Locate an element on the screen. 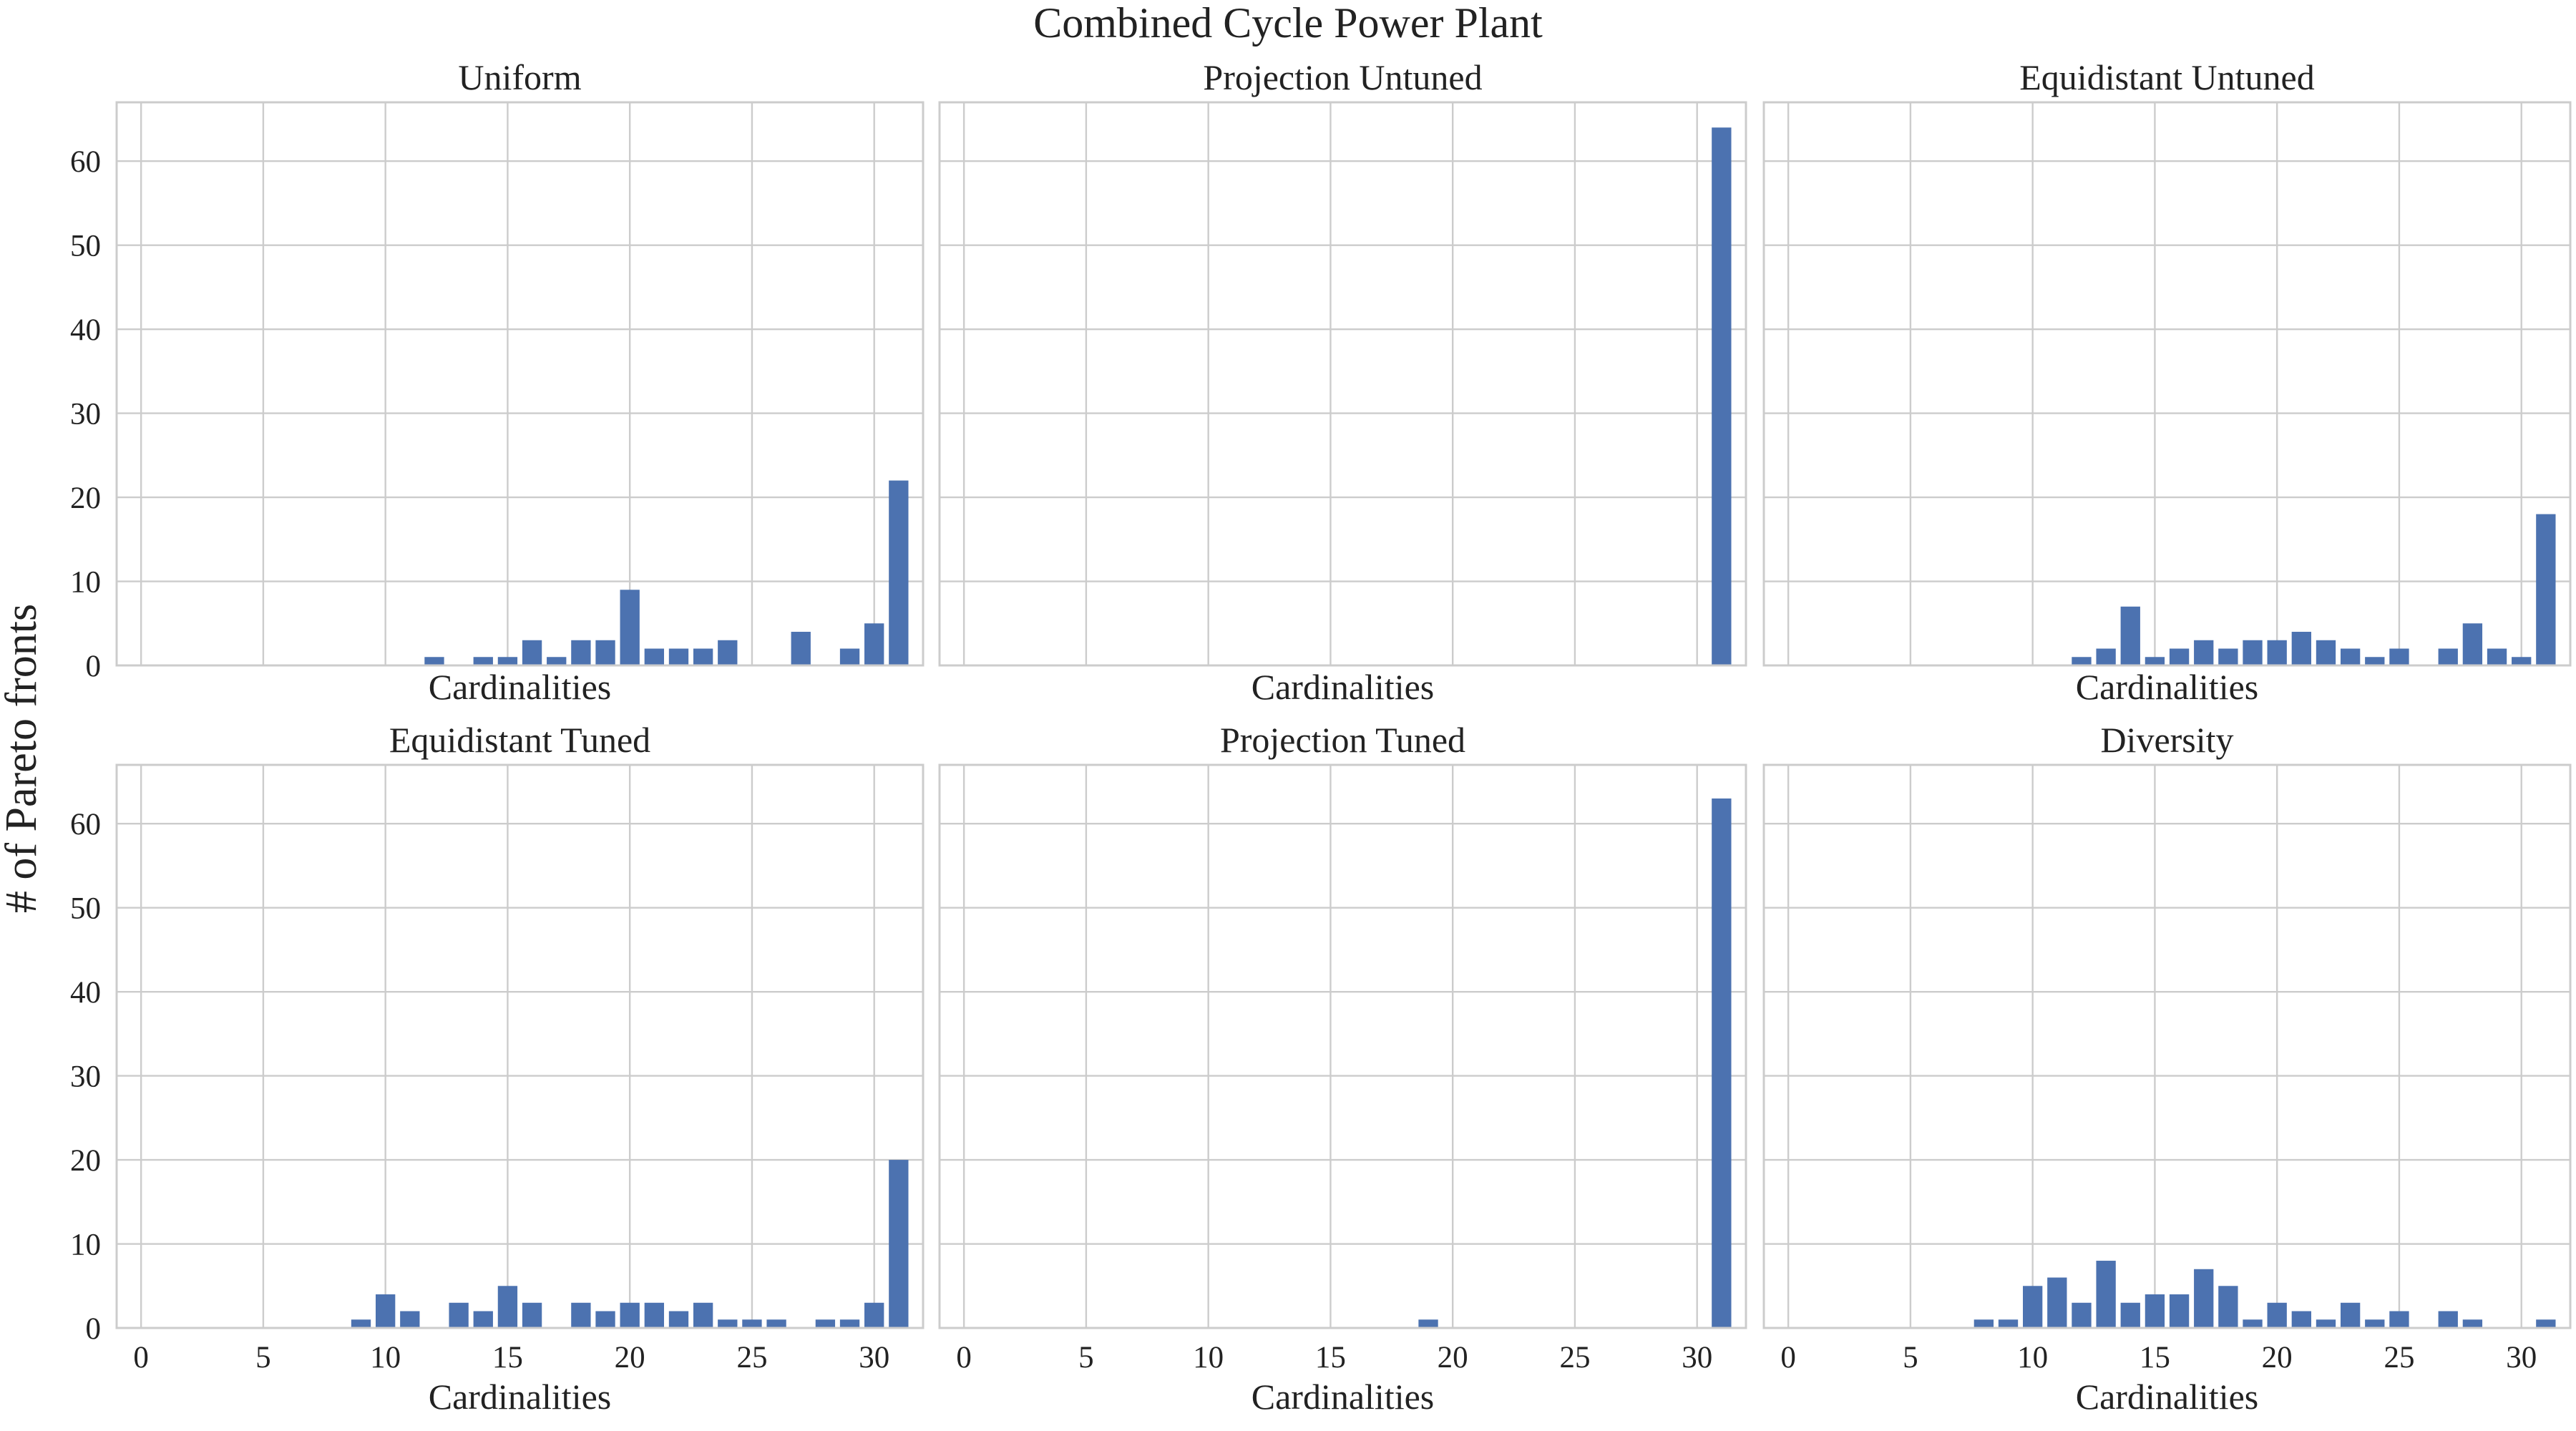 The height and width of the screenshot is (1431, 2576). y-tick-label: 0 is located at coordinates (94, 1329).